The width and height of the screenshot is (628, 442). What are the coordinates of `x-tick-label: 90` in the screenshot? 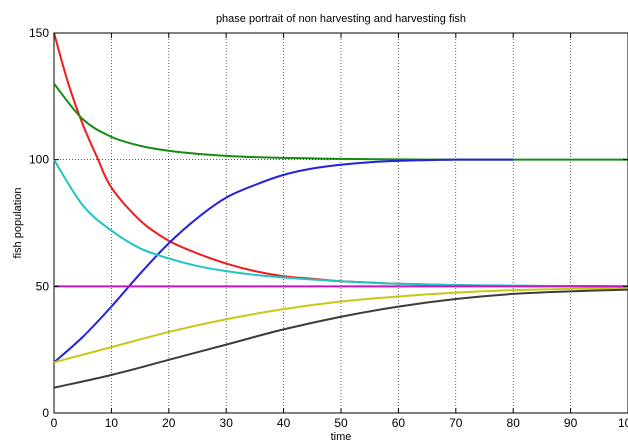 It's located at (571, 423).